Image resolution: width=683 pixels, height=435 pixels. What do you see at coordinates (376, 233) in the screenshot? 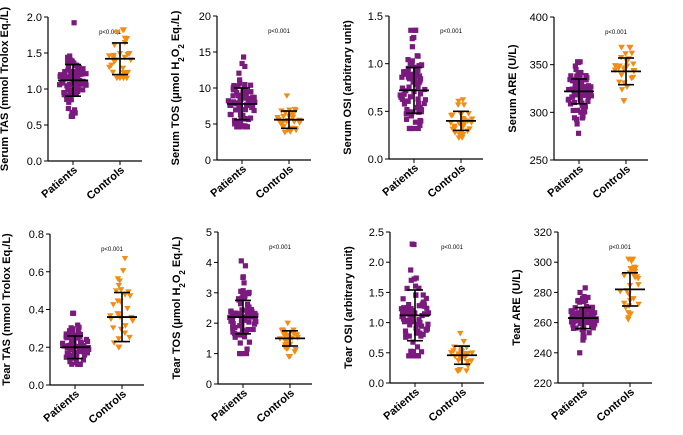
I see `y-tick-label: 2.5` at bounding box center [376, 233].